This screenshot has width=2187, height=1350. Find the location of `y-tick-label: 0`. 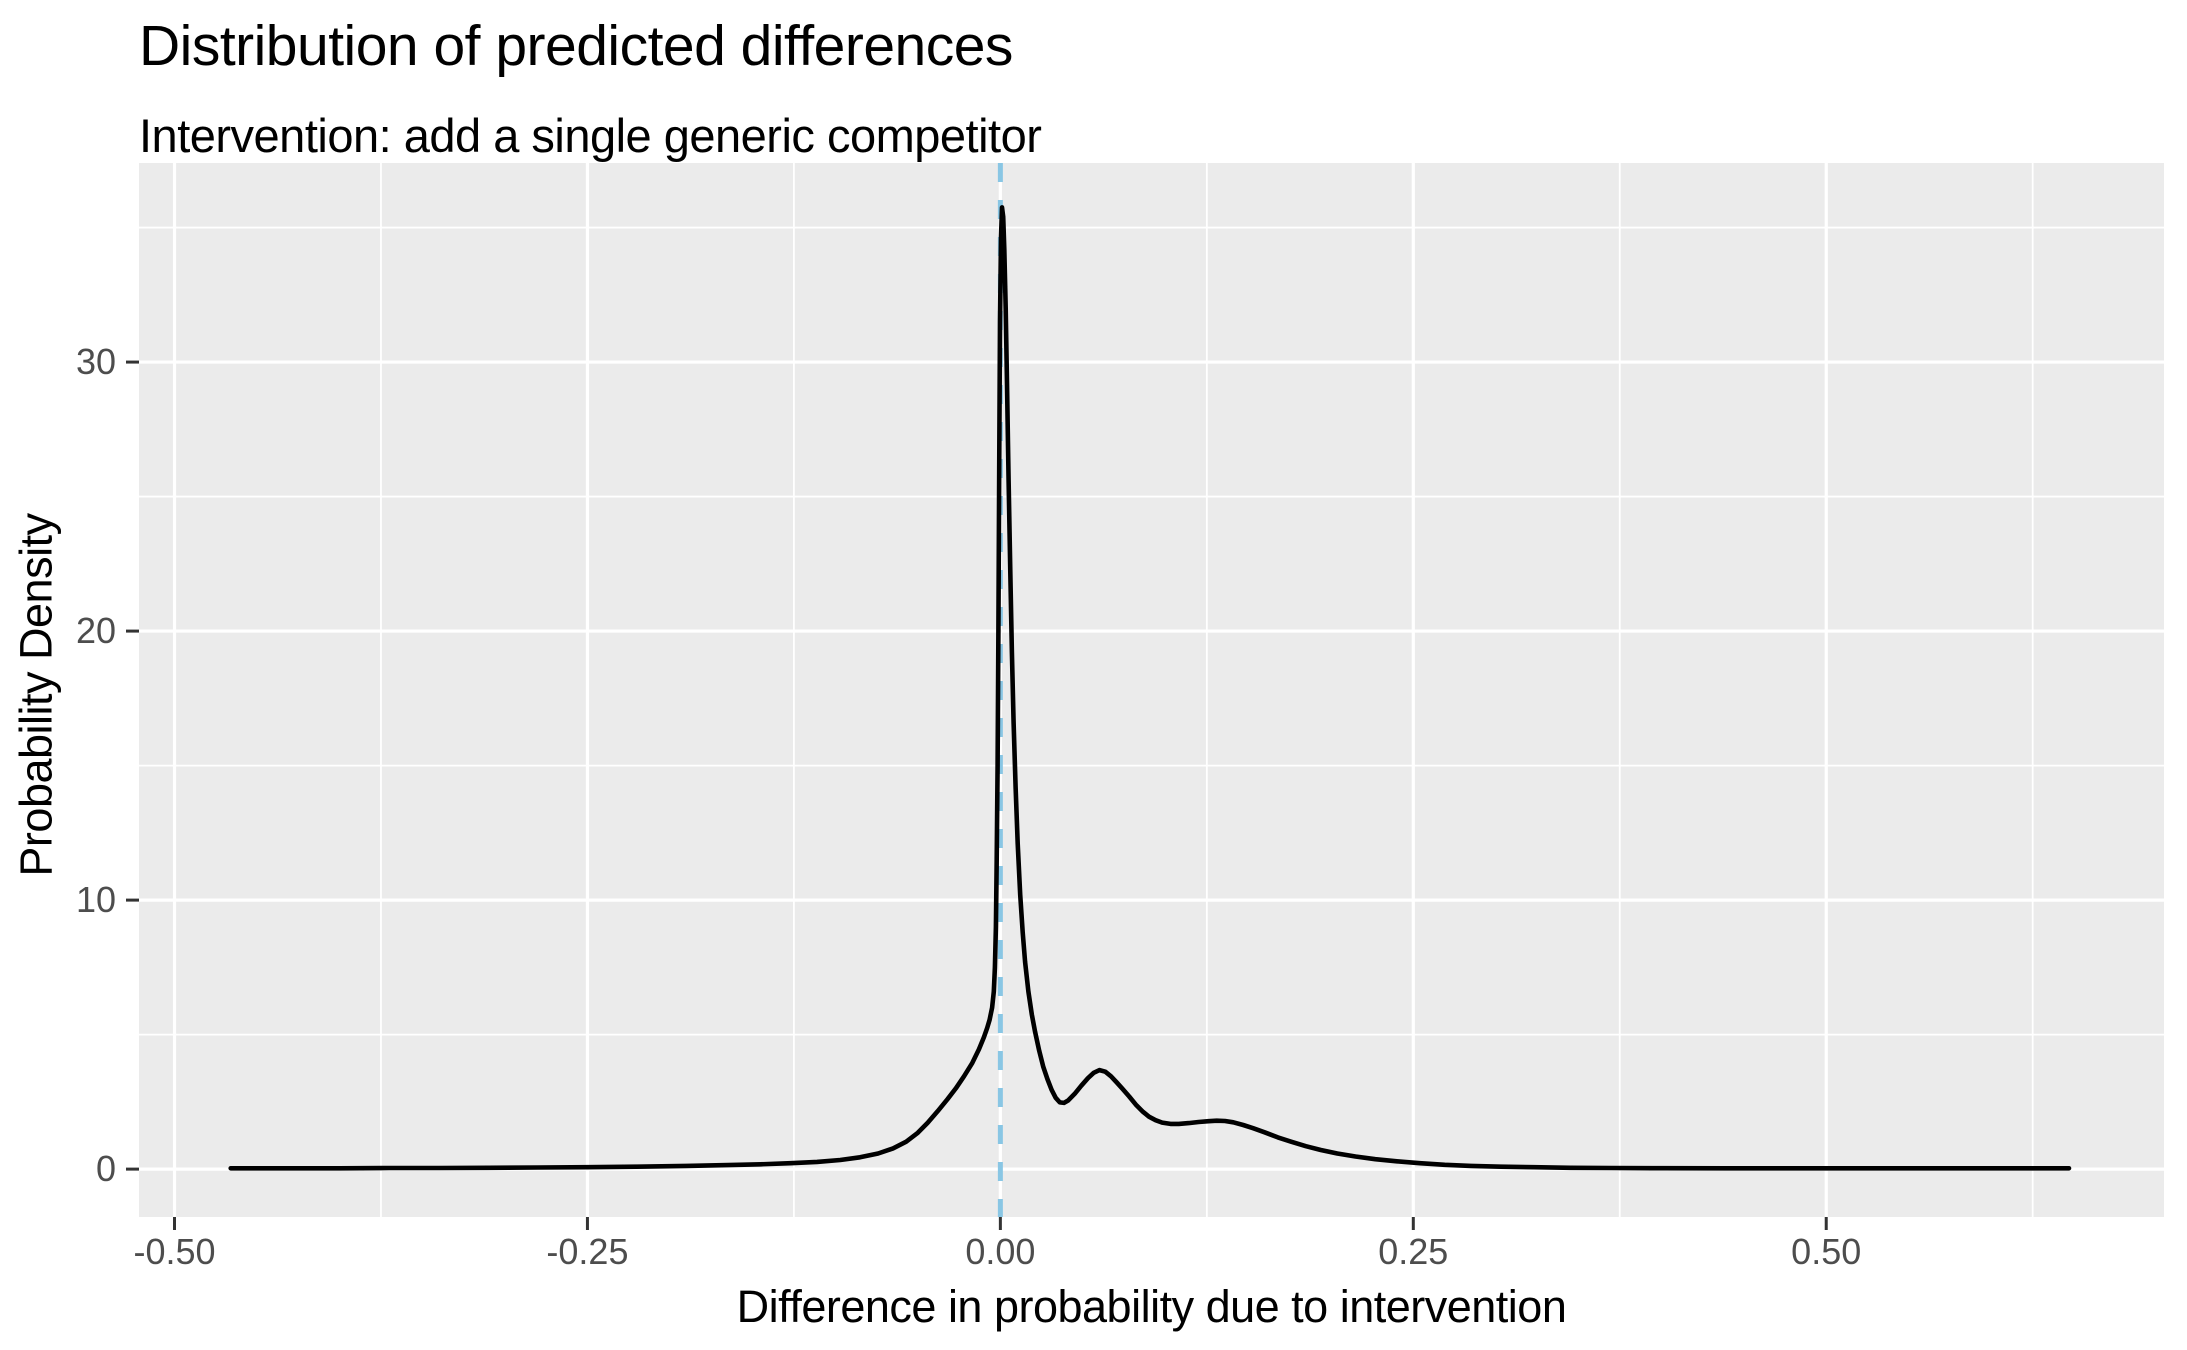

y-tick-label: 0 is located at coordinates (105, 1169).